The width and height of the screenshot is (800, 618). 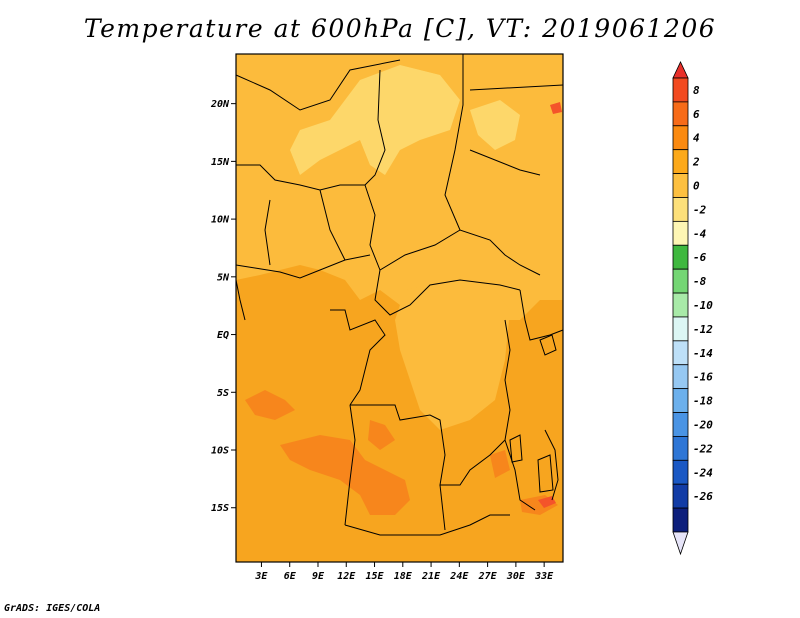 What do you see at coordinates (544, 576) in the screenshot?
I see `lon-tick-label: 33E` at bounding box center [544, 576].